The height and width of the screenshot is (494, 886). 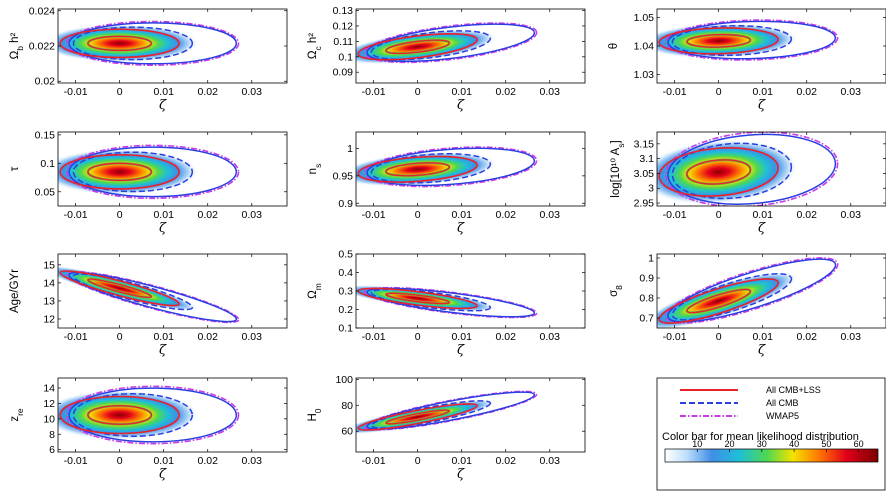 What do you see at coordinates (614, 46) in the screenshot?
I see `y-axis-label: θ` at bounding box center [614, 46].